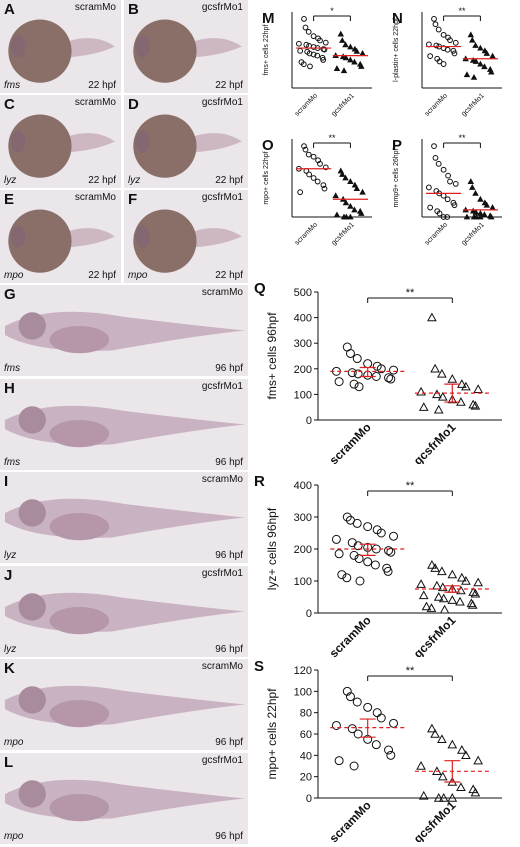 Image resolution: width=520 pixels, height=847 pixels. Describe the element at coordinates (303, 671) in the screenshot. I see `y-tick-label: 120` at that location.